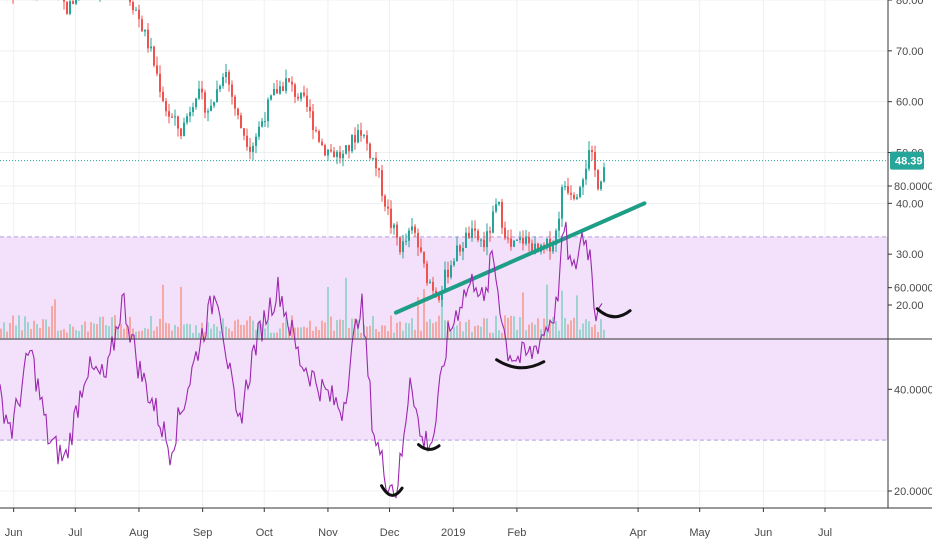  I want to click on trendline-drawing, so click(520, 258).